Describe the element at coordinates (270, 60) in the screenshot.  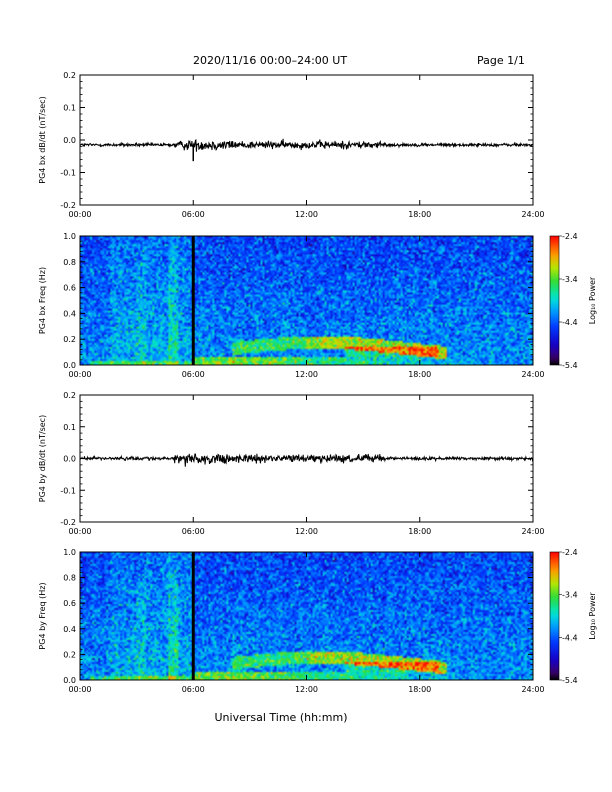
I see `page-title: 2020/11/16 00:00–24:00 UT` at that location.